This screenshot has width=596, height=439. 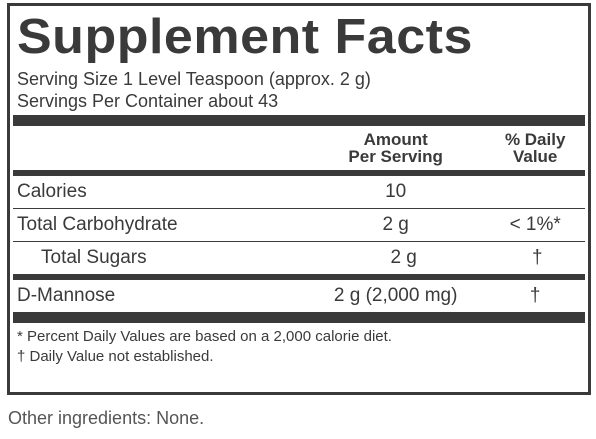 What do you see at coordinates (395, 156) in the screenshot?
I see `header-text: Per Serving` at bounding box center [395, 156].